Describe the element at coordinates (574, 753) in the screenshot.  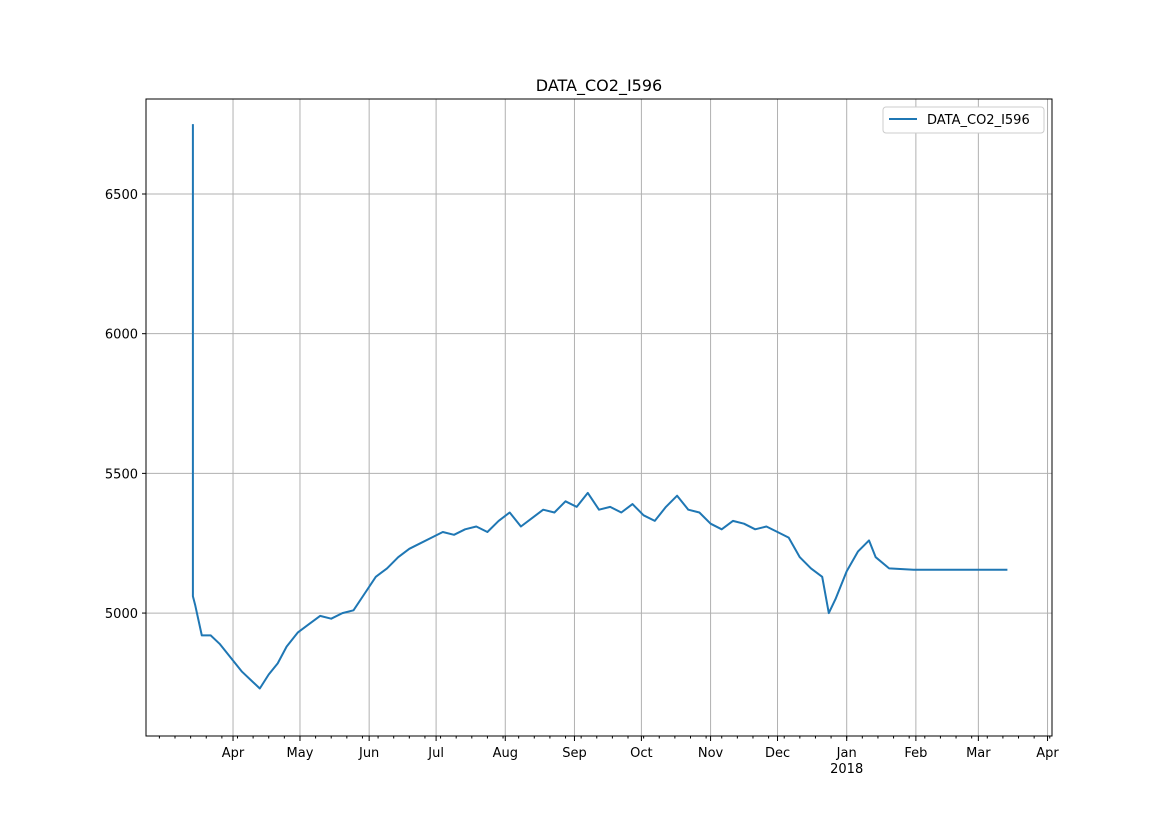
I see `x-tick-label: Sep` at that location.